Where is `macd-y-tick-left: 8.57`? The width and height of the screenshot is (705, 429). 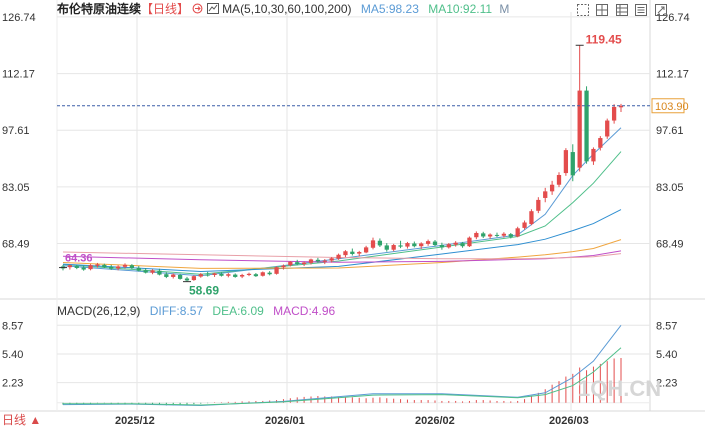 macd-y-tick-left: 8.57 is located at coordinates (12, 326).